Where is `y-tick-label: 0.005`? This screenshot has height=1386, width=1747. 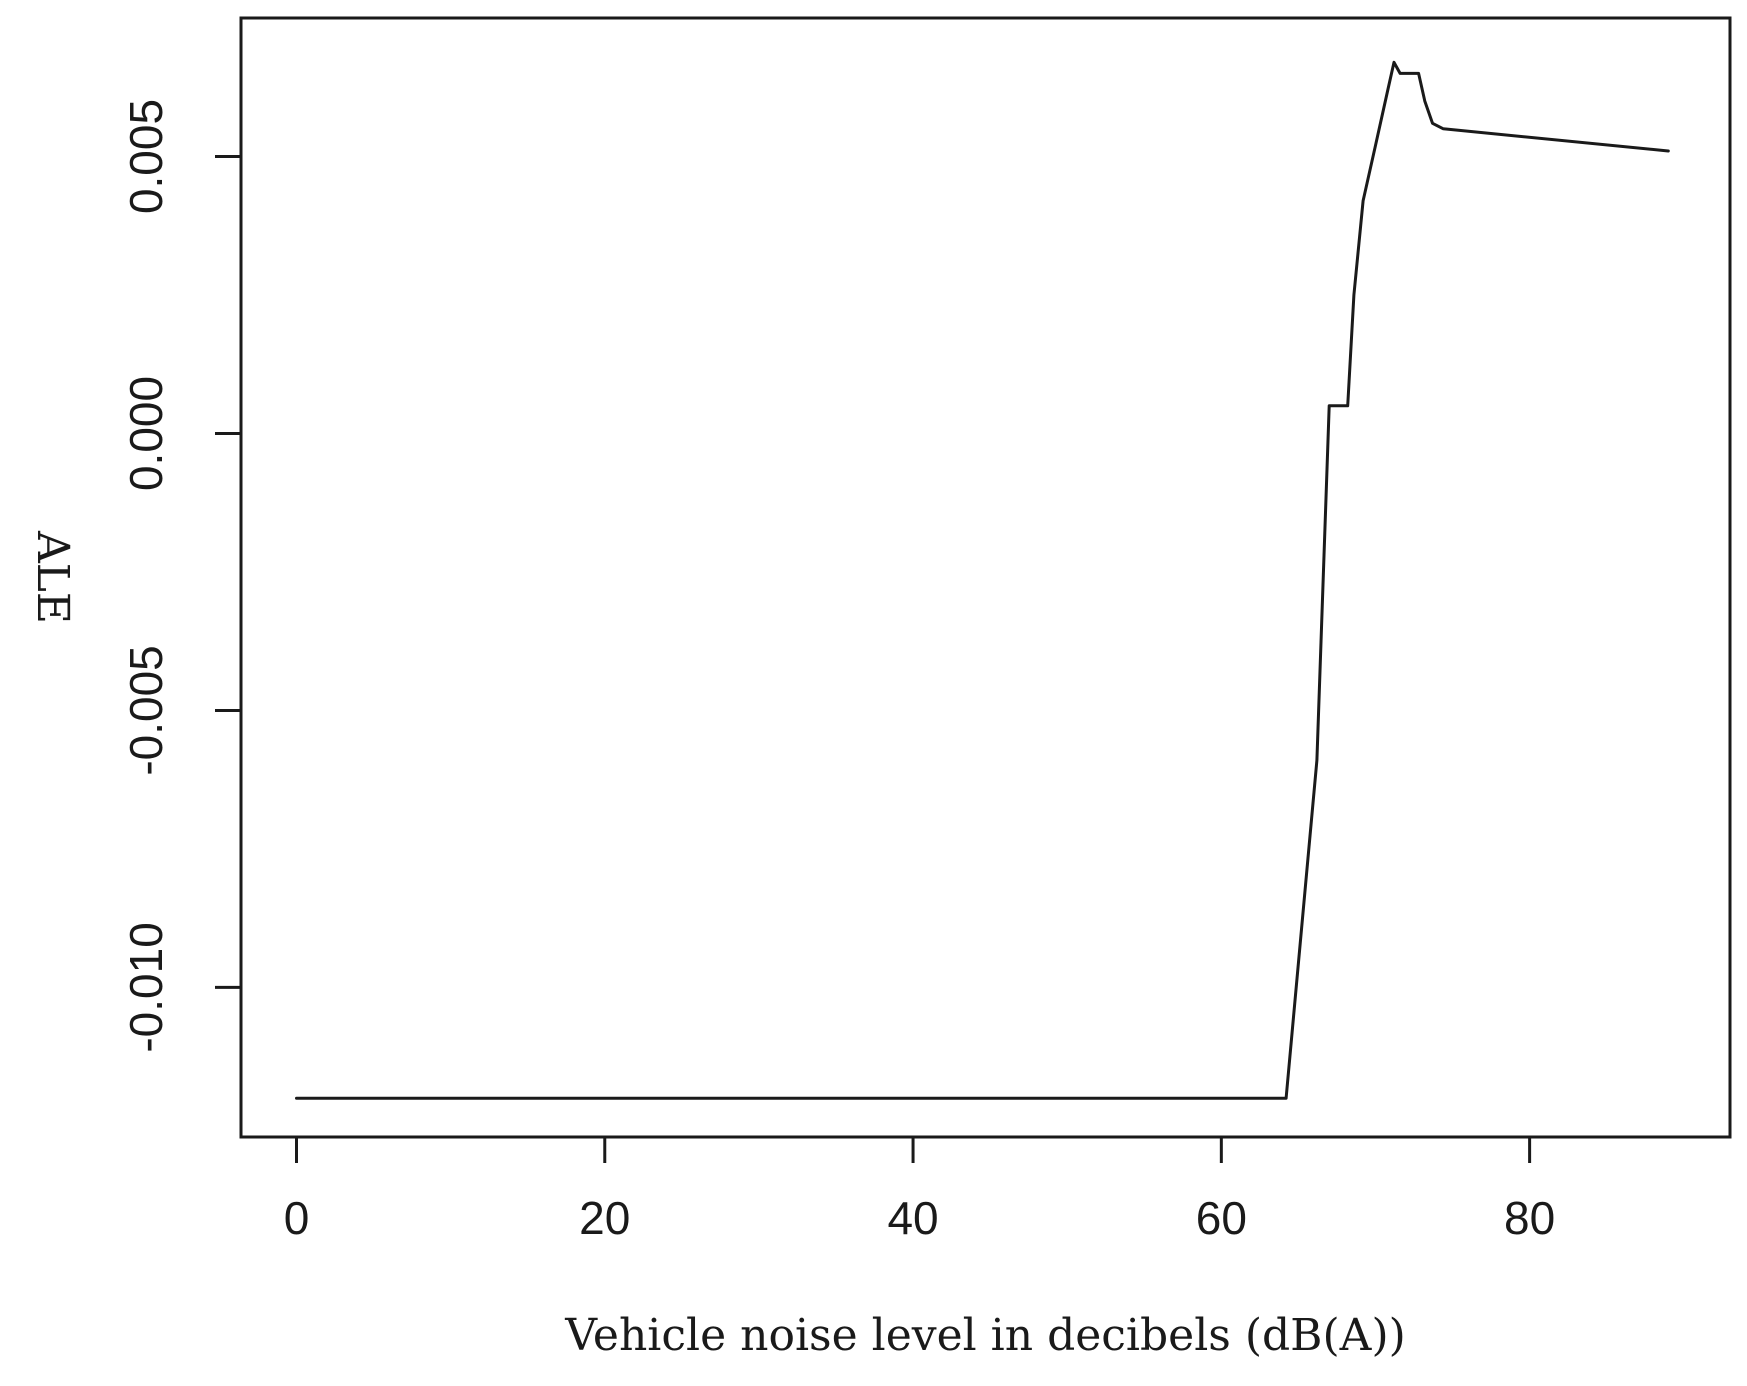 y-tick-label: 0.005 is located at coordinates (146, 156).